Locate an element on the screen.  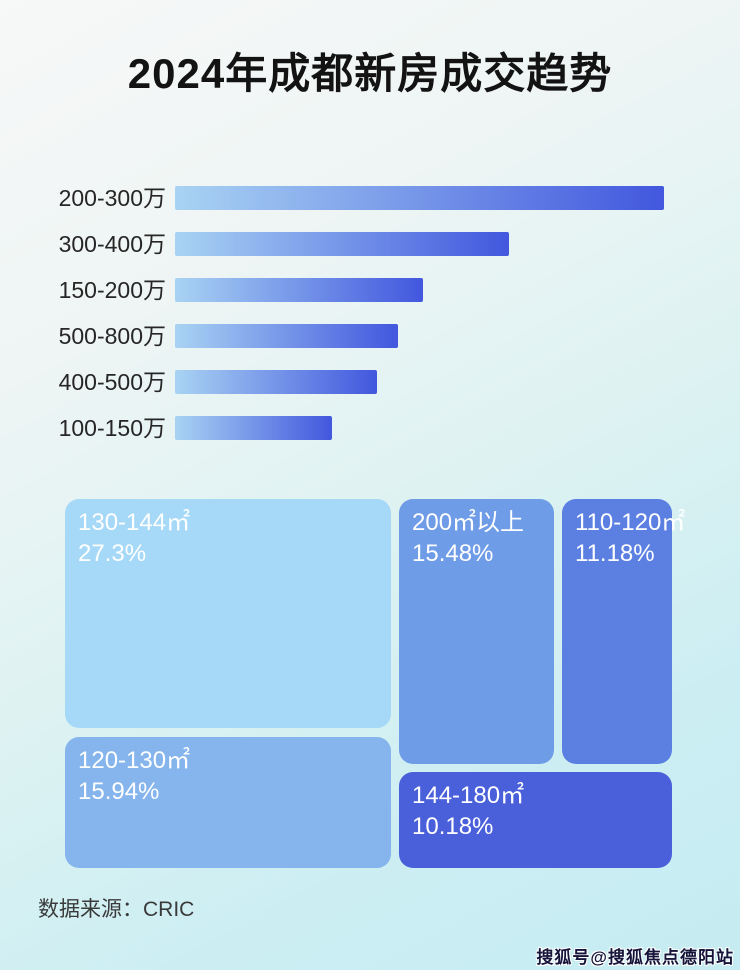
tile-label: 120-130㎡ is located at coordinates (134, 760).